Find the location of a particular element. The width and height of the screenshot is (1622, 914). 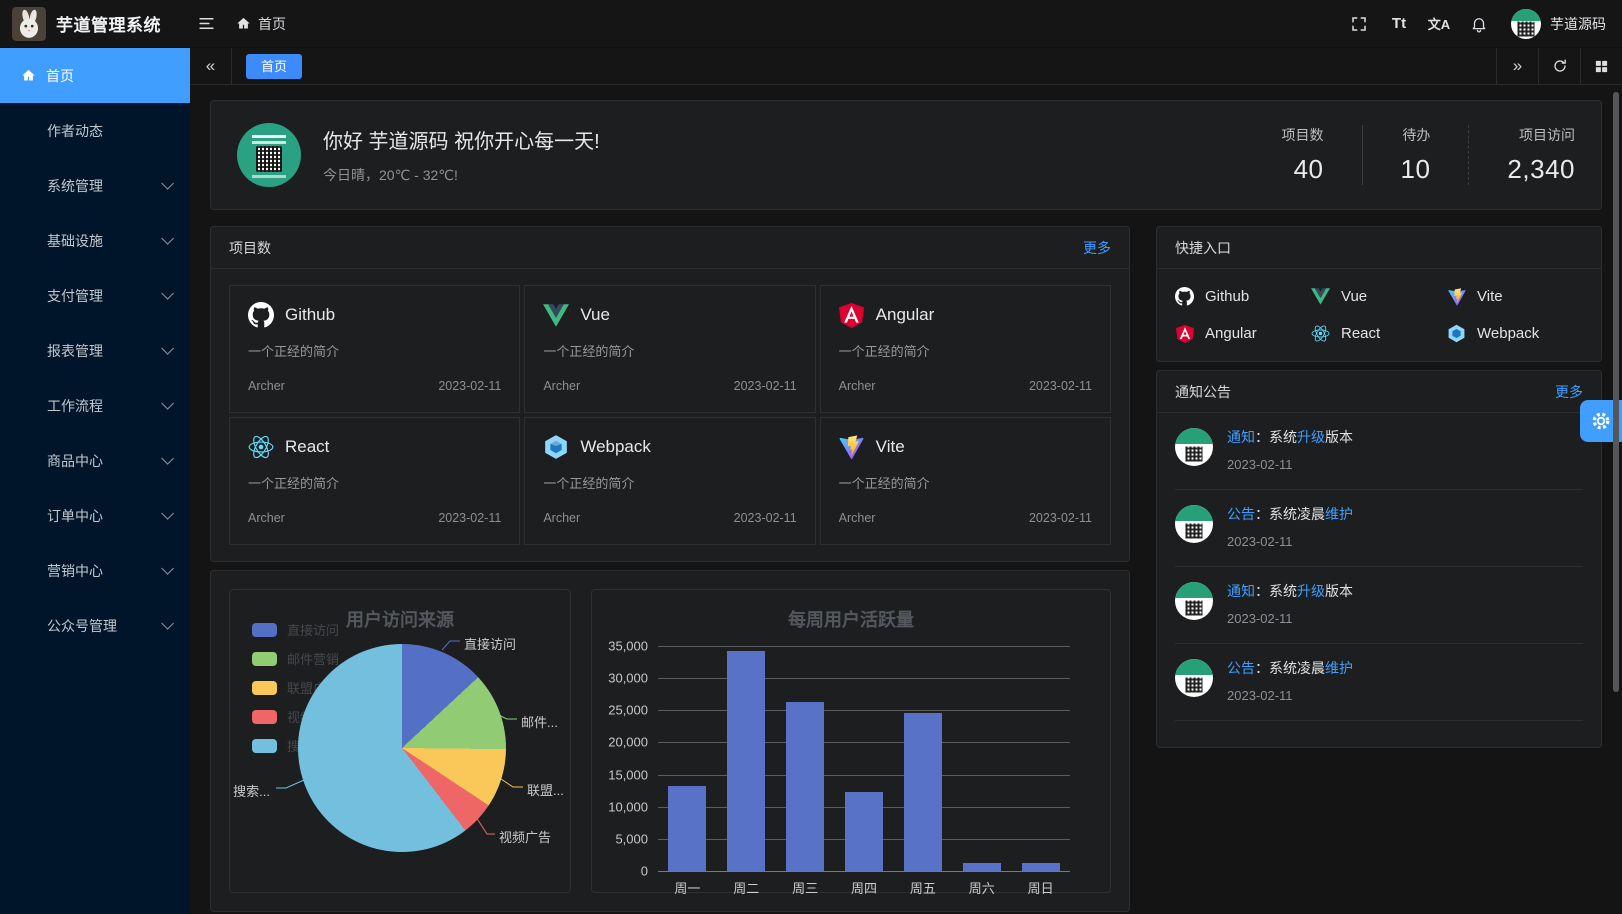

sidebar-item-infra: 基础设施 is located at coordinates (95, 240).